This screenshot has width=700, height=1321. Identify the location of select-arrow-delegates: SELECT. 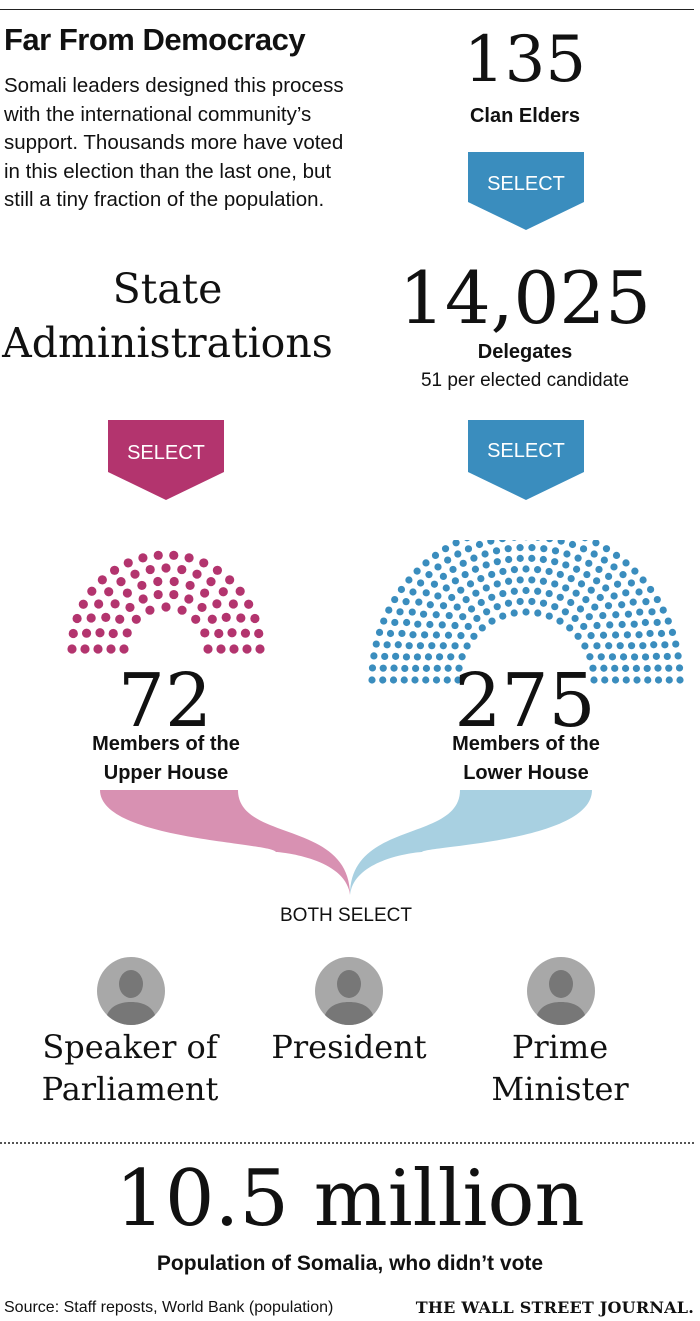
(526, 460).